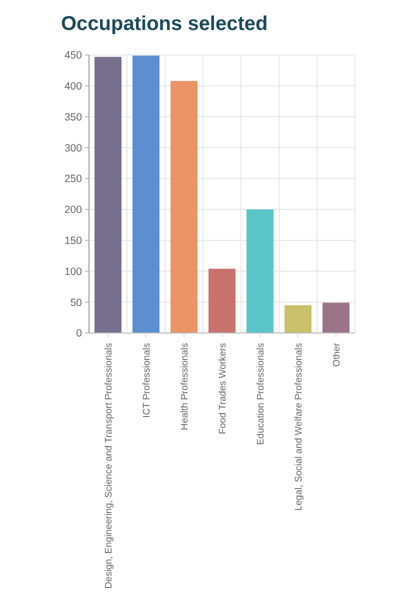  What do you see at coordinates (79, 334) in the screenshot?
I see `y-tick-label: 0` at bounding box center [79, 334].